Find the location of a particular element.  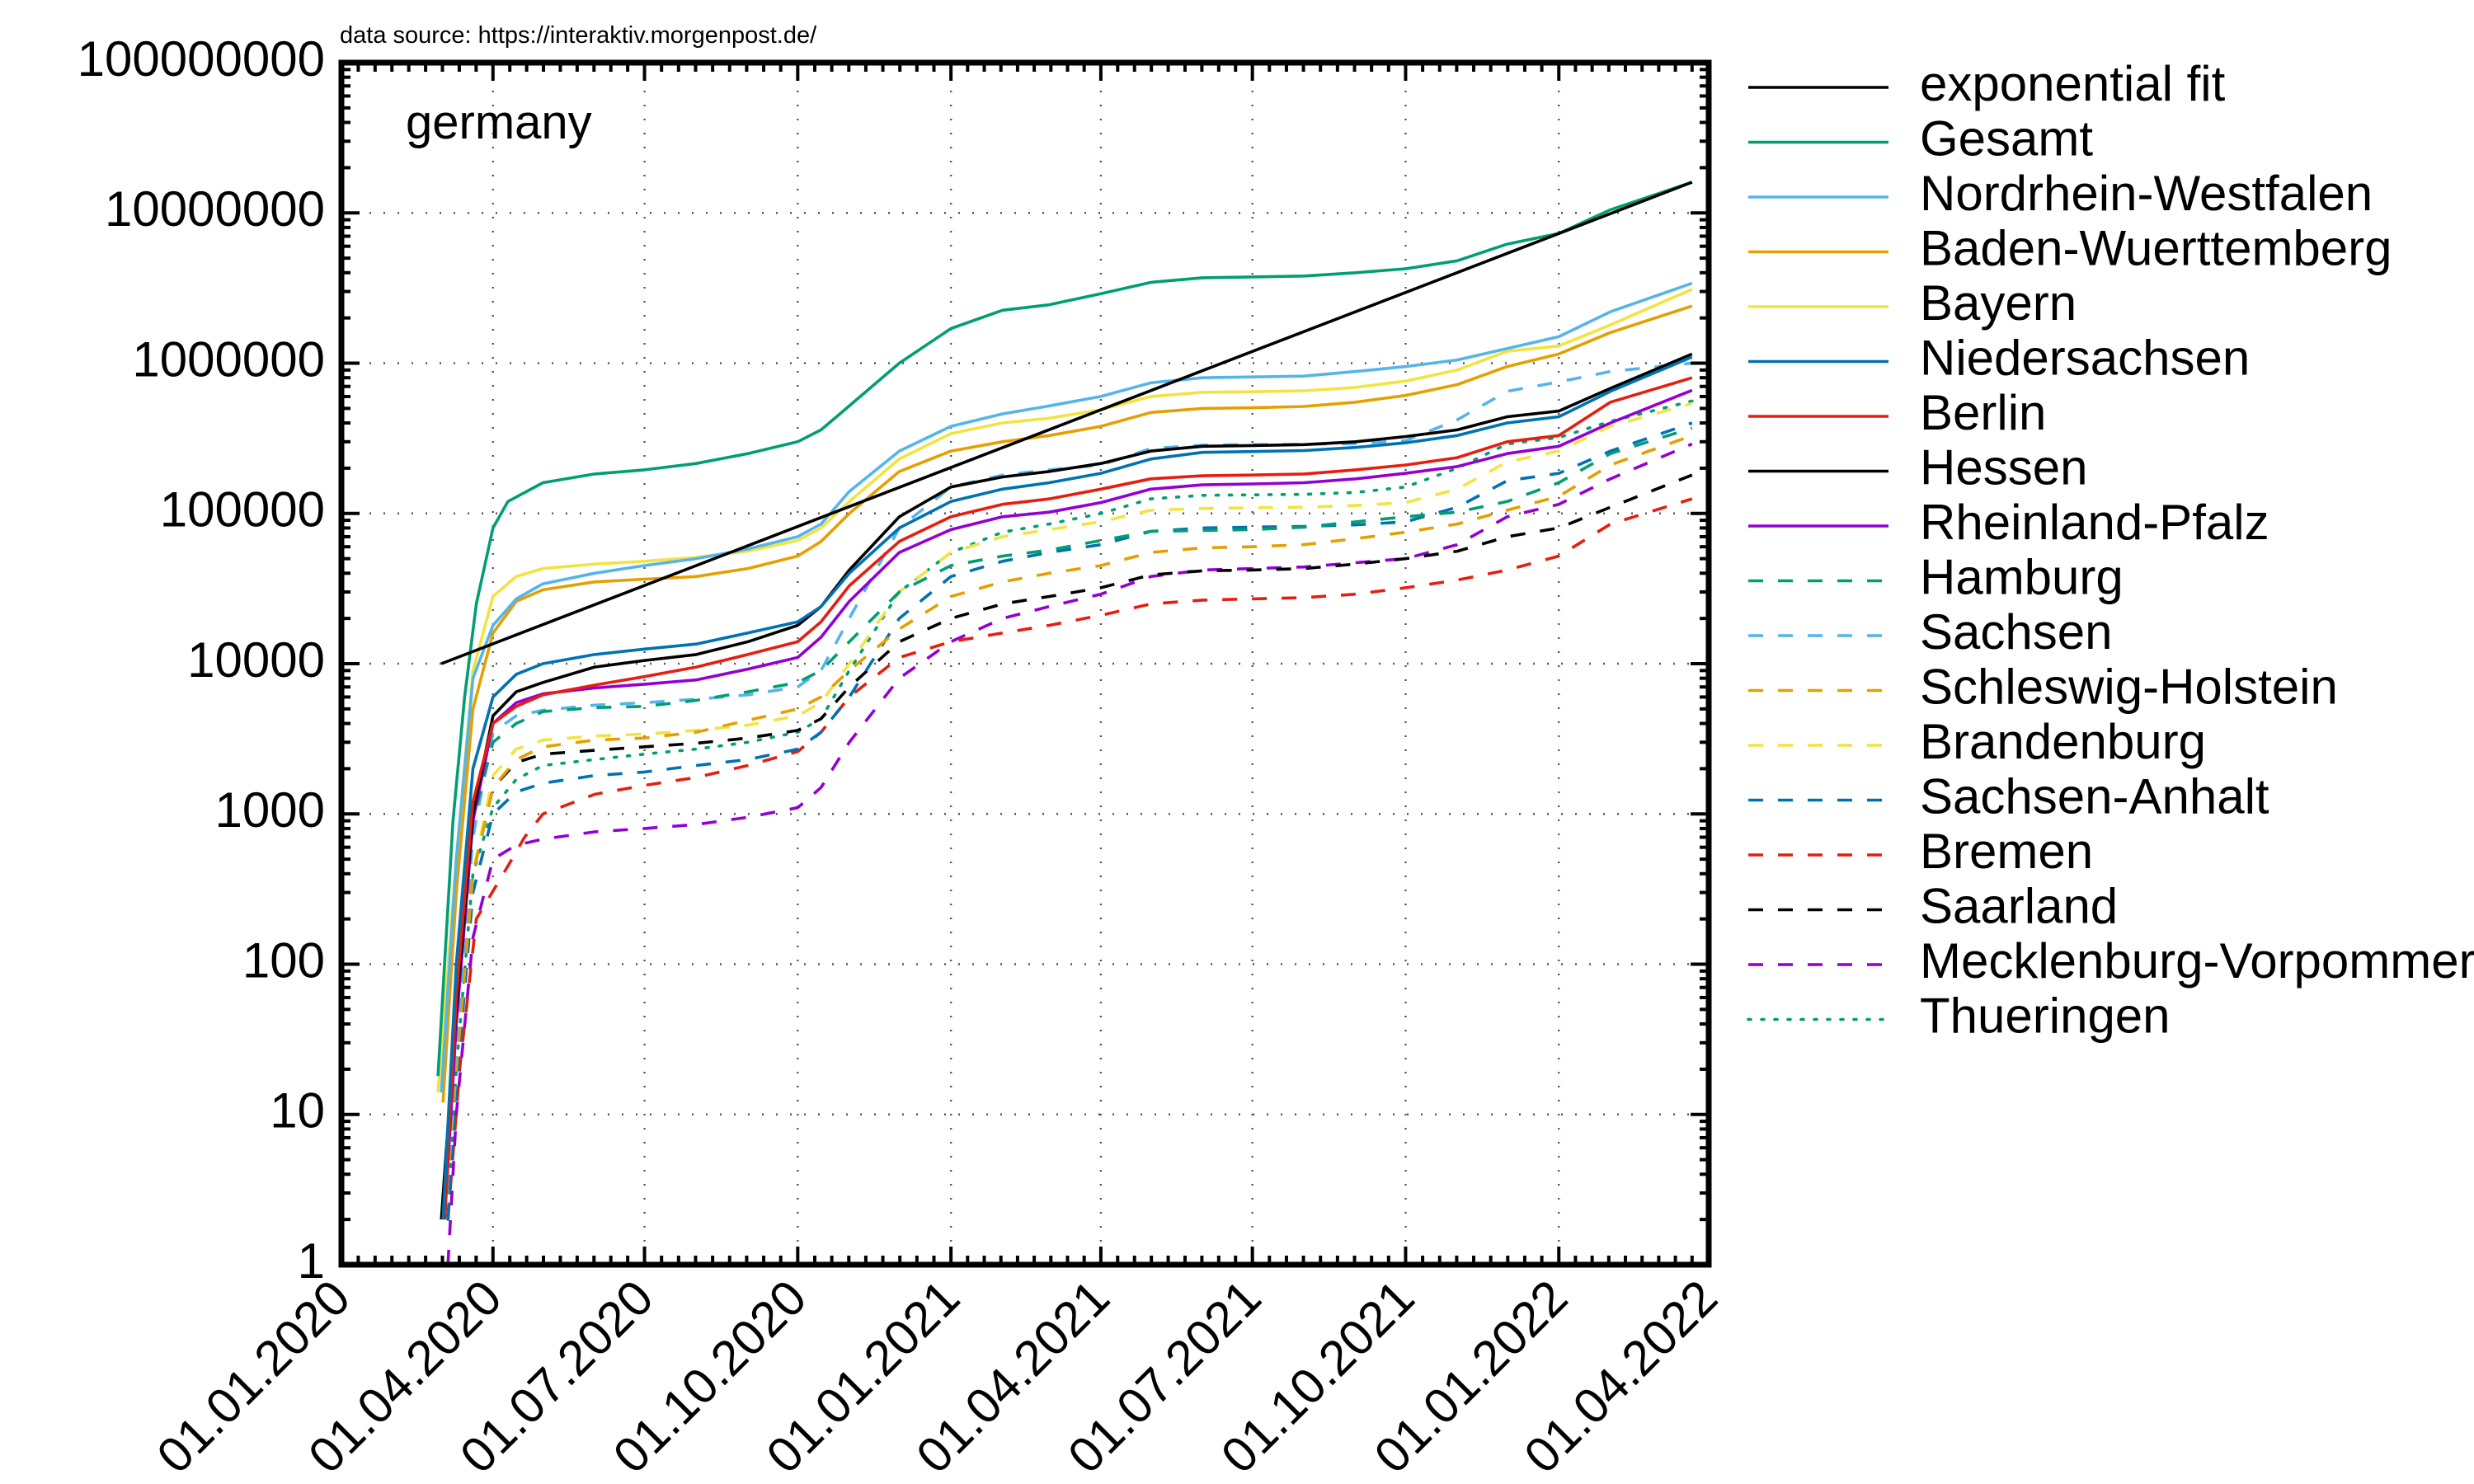

y-tick-label: 1 is located at coordinates (311, 1261).